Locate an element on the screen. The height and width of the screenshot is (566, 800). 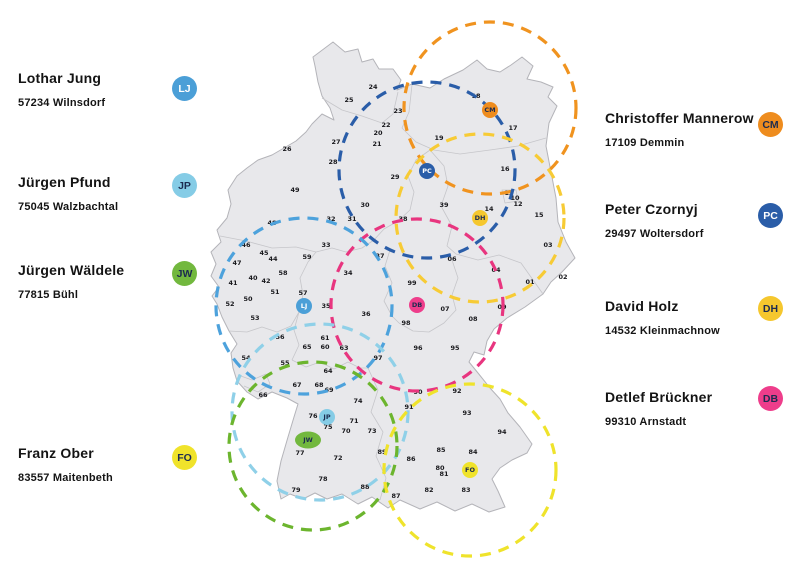
postal-zone-label-42: 42 is located at coordinates (265, 281).